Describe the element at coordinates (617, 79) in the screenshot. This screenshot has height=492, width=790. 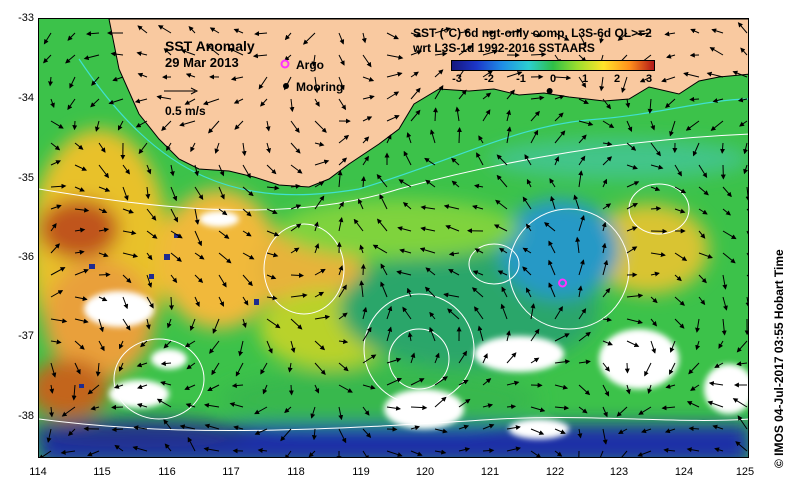
I see `colorbar-tick: 2` at that location.